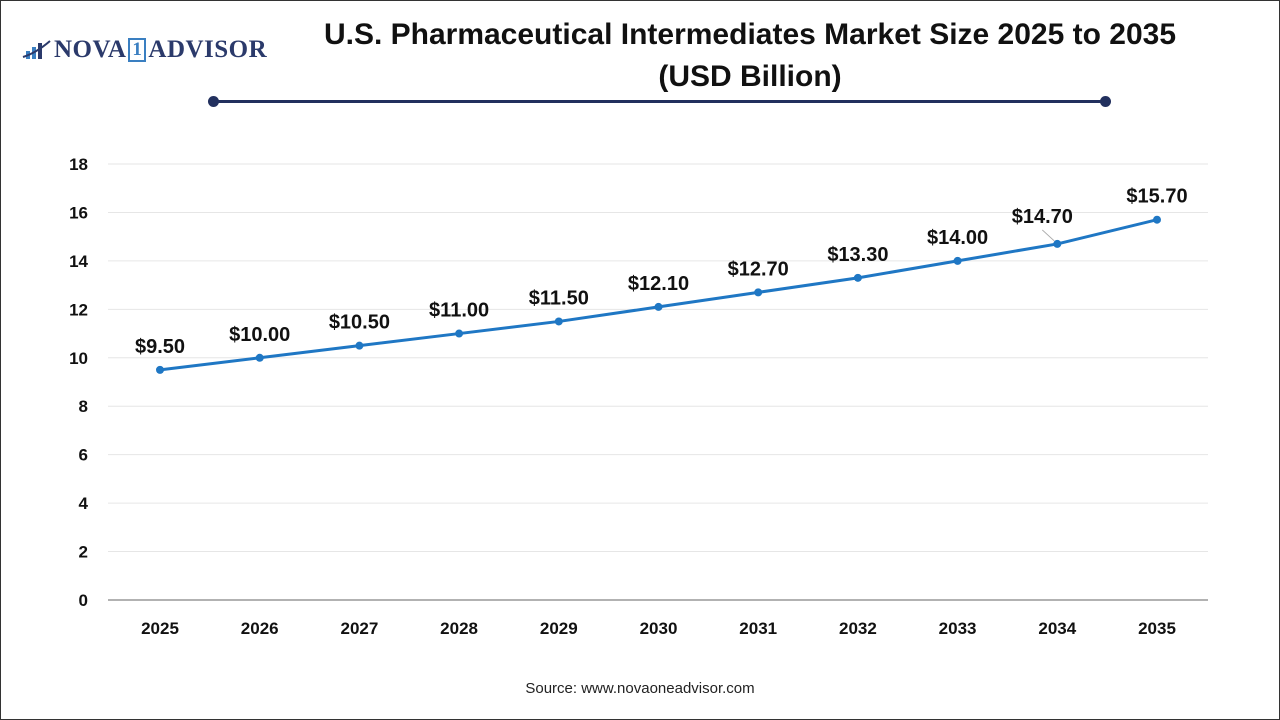 This screenshot has width=1280, height=720. What do you see at coordinates (83, 552) in the screenshot?
I see `y-tick-label: 2` at bounding box center [83, 552].